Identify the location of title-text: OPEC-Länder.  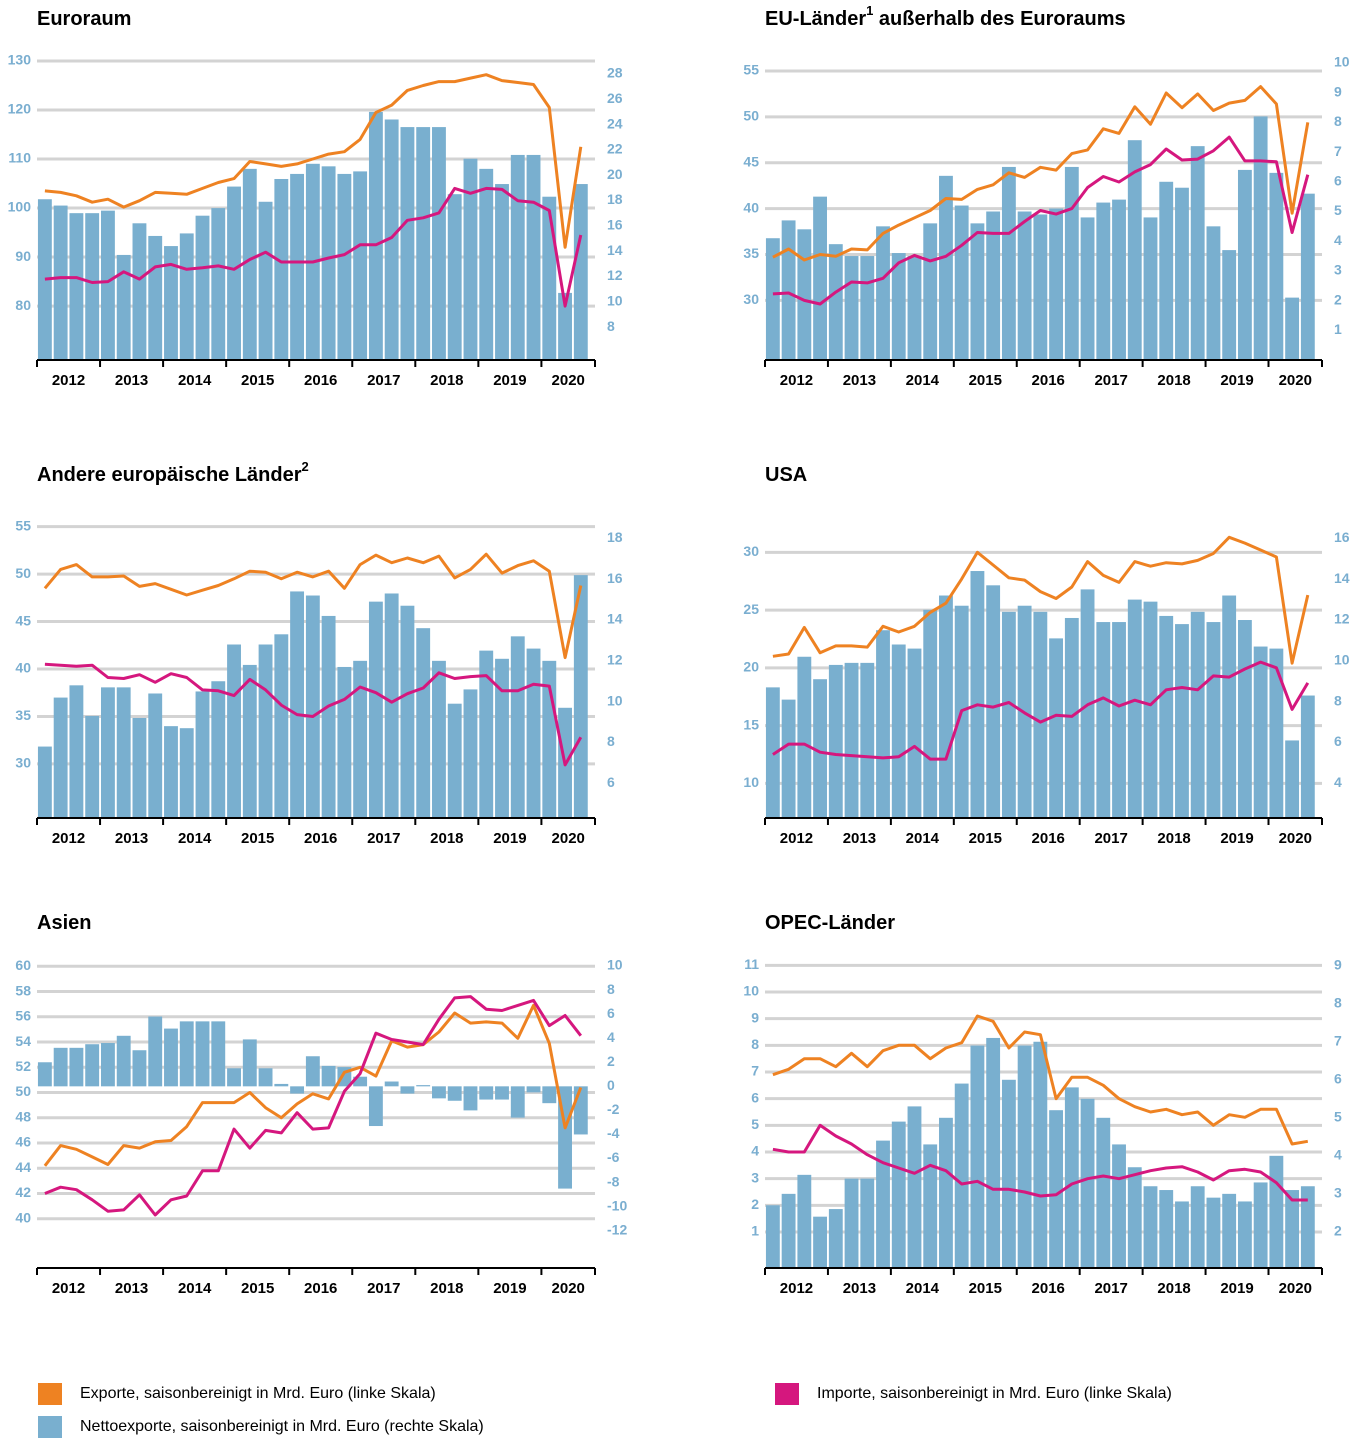
(830, 923).